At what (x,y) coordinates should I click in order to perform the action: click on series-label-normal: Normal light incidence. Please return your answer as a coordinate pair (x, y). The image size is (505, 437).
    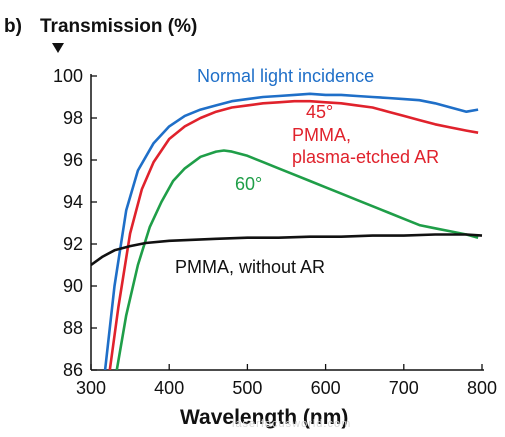
    Looking at the image, I should click on (285, 76).